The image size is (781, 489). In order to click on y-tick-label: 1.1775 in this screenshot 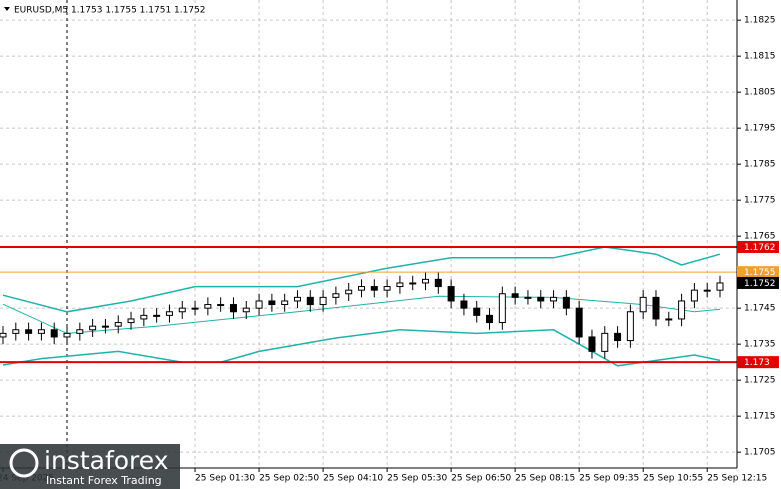, I will do `click(760, 201)`.